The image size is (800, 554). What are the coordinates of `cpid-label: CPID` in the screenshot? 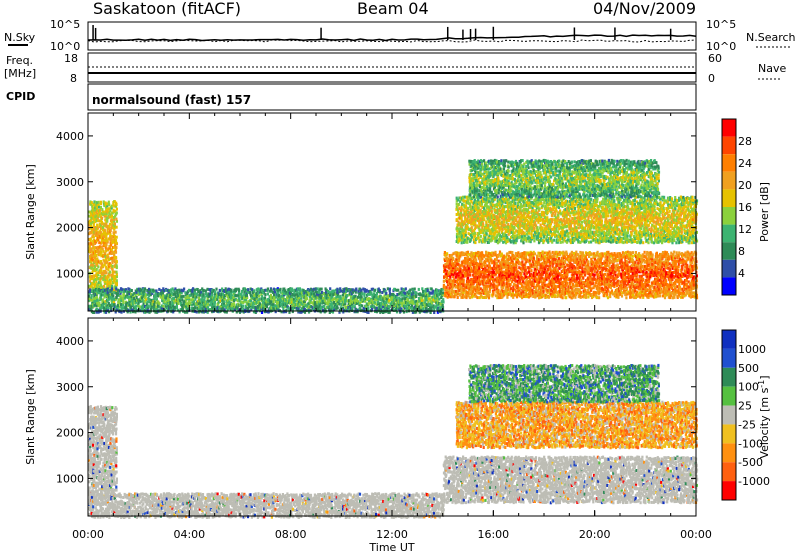 It's located at (20, 96).